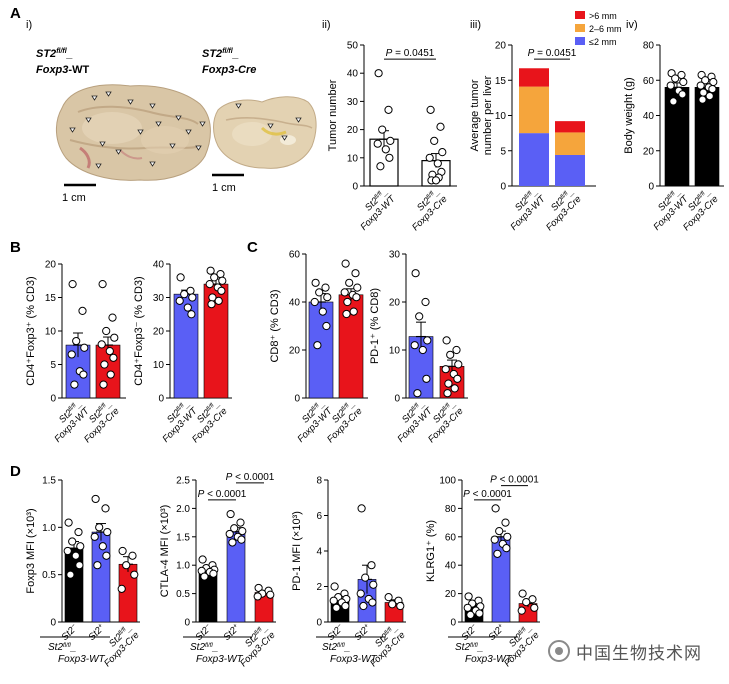 Image resolution: width=729 pixels, height=684 pixels. I want to click on a-iii-legend: >6 mm 2–6 mm ≤2 mm, so click(598, 29).